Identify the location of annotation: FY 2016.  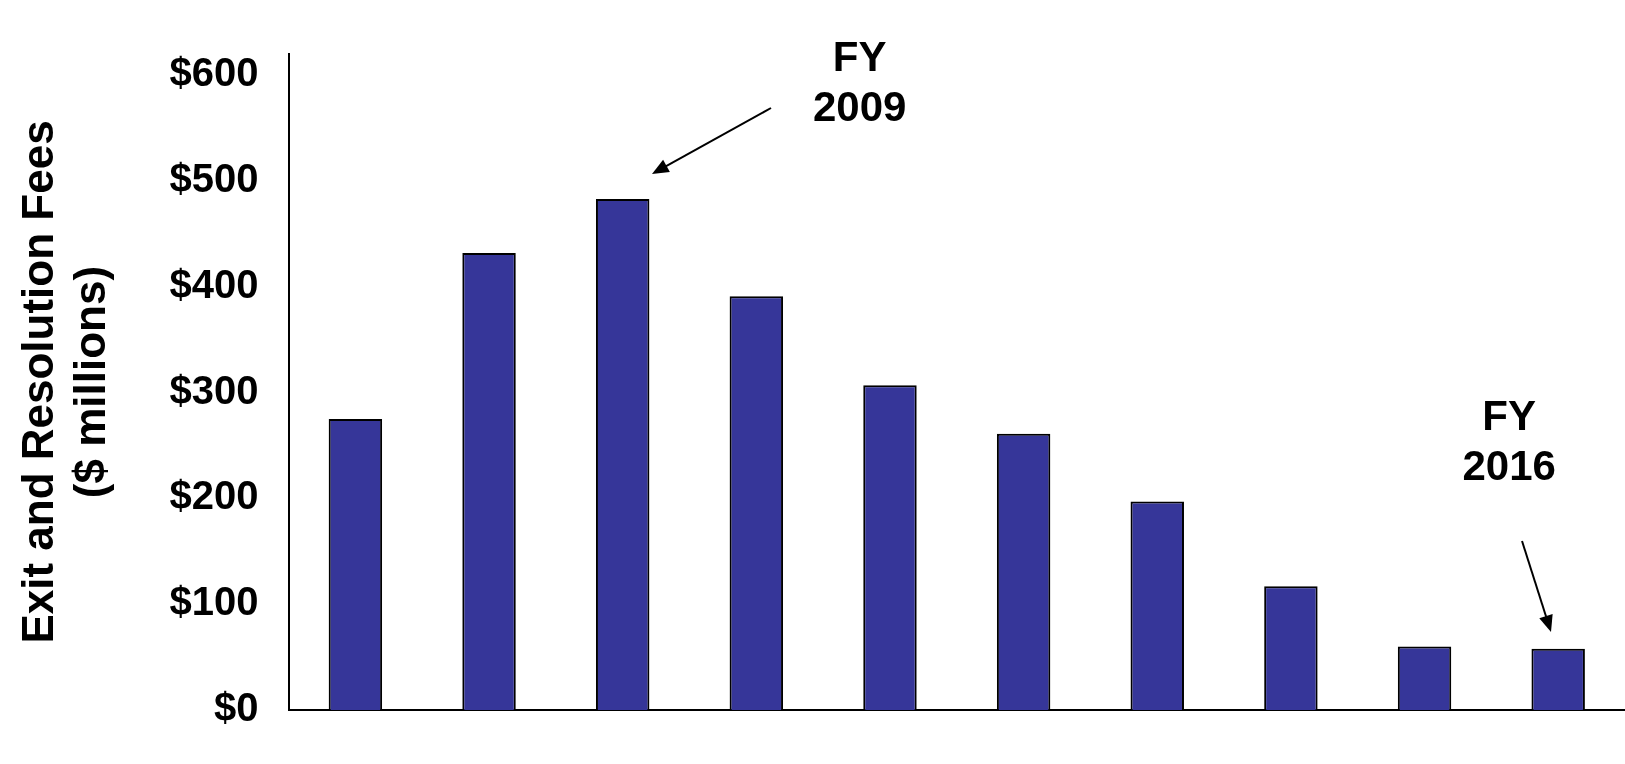
(1509, 440).